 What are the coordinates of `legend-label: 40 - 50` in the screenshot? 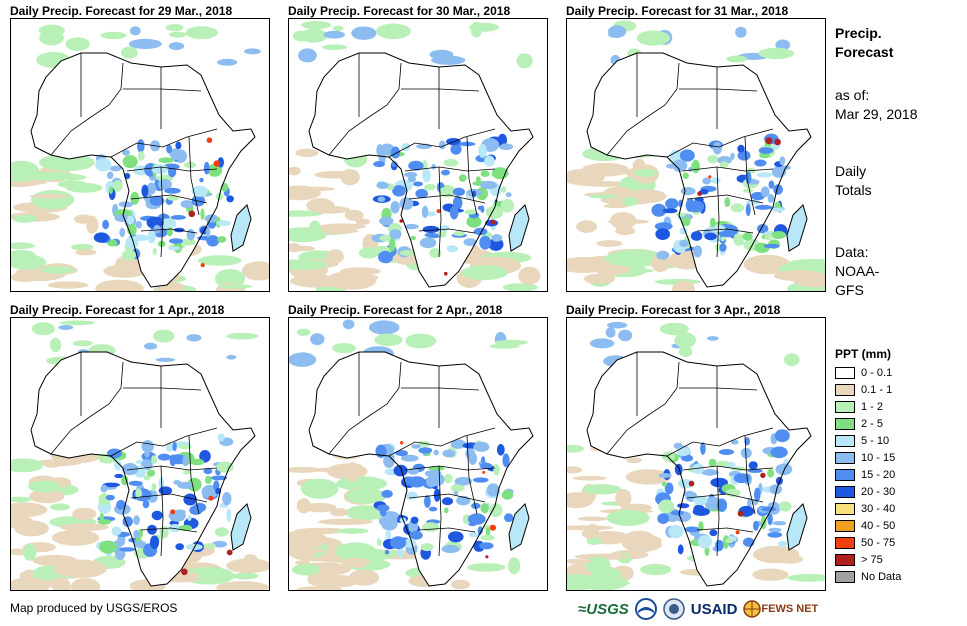 It's located at (878, 525).